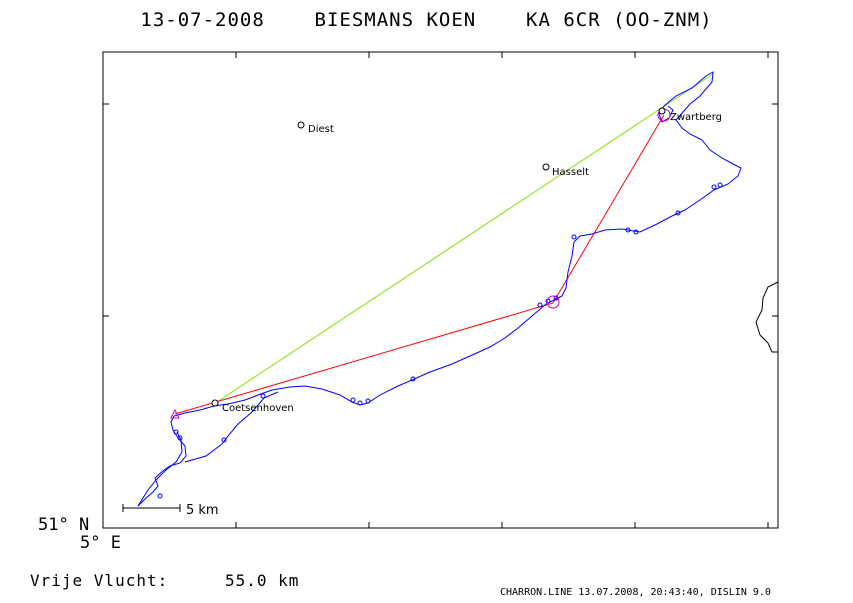 Image resolution: width=853 pixels, height=603 pixels. Describe the element at coordinates (570, 172) in the screenshot. I see `place-label-hasselt: Hasselt` at that location.